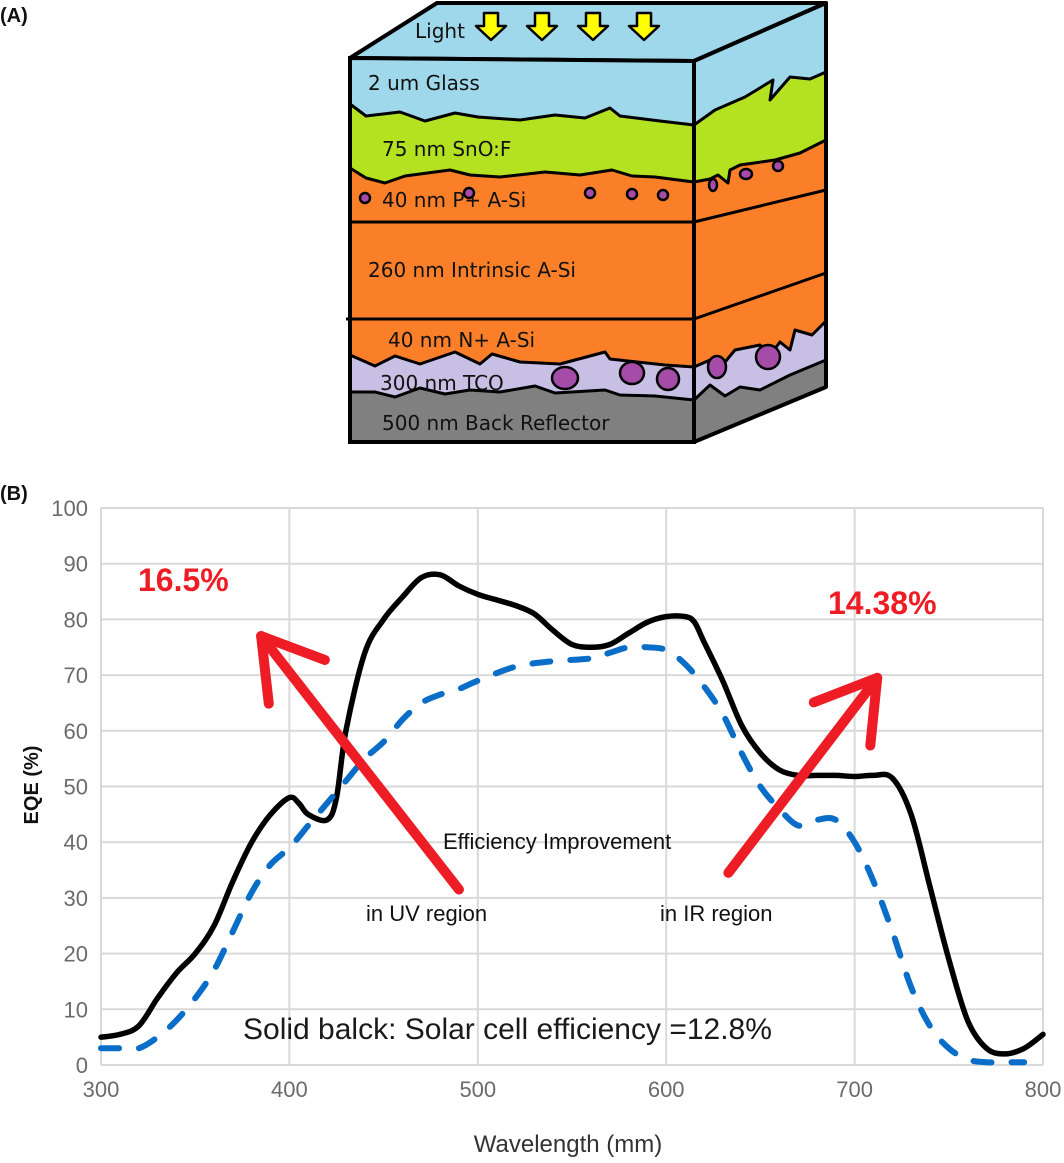  Describe the element at coordinates (183, 580) in the screenshot. I see `uv-improvement-value: 16.5%` at that location.